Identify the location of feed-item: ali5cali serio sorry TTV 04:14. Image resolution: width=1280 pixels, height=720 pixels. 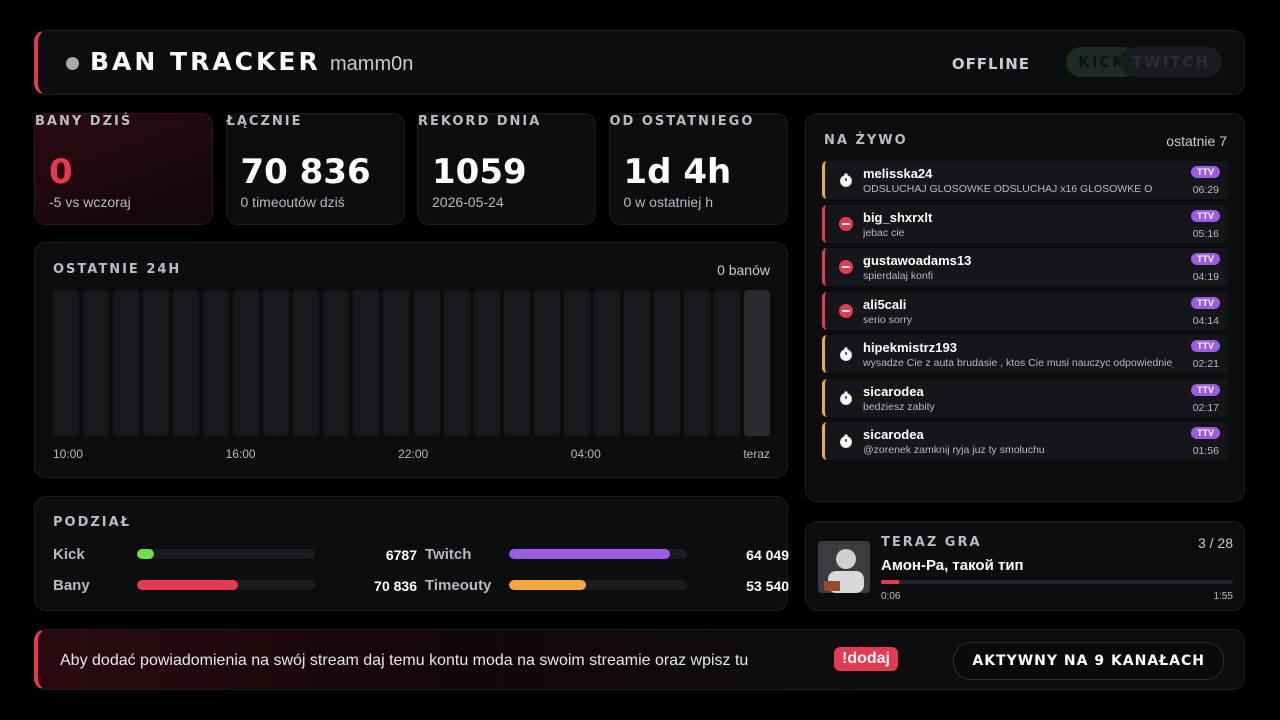
(1025, 310).